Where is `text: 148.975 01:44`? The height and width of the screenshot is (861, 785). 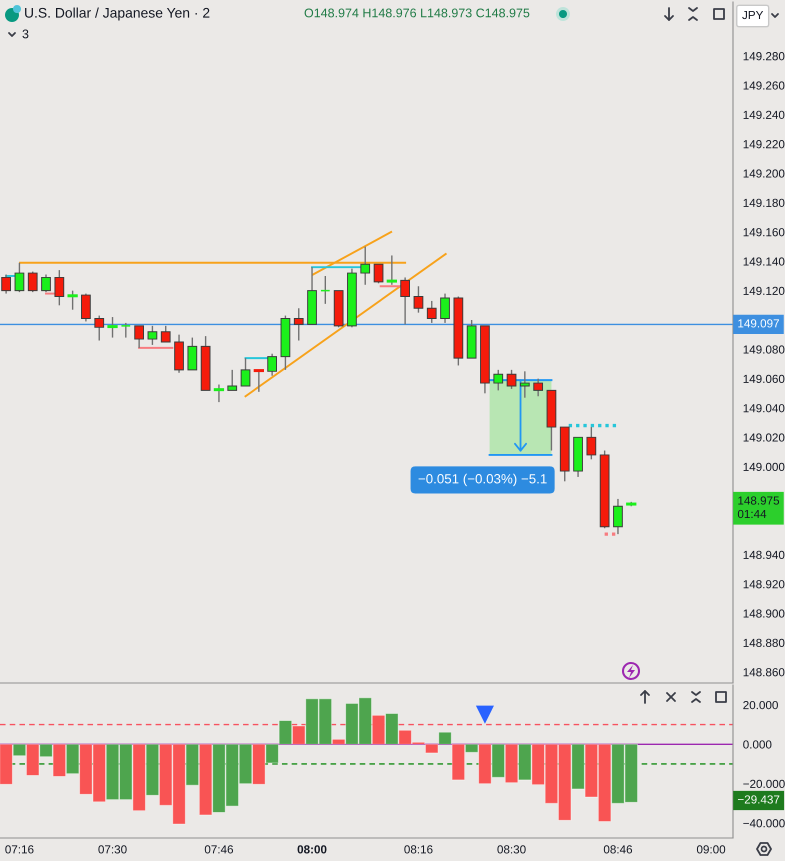 text: 148.975 01:44 is located at coordinates (759, 507).